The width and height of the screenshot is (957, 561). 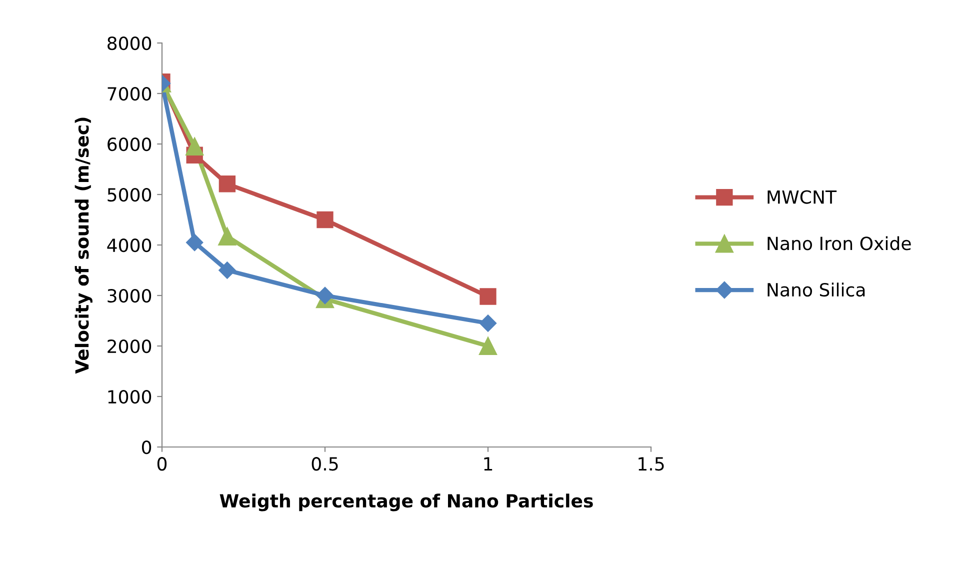 What do you see at coordinates (130, 144) in the screenshot?
I see `y-tick-label: 6000` at bounding box center [130, 144].